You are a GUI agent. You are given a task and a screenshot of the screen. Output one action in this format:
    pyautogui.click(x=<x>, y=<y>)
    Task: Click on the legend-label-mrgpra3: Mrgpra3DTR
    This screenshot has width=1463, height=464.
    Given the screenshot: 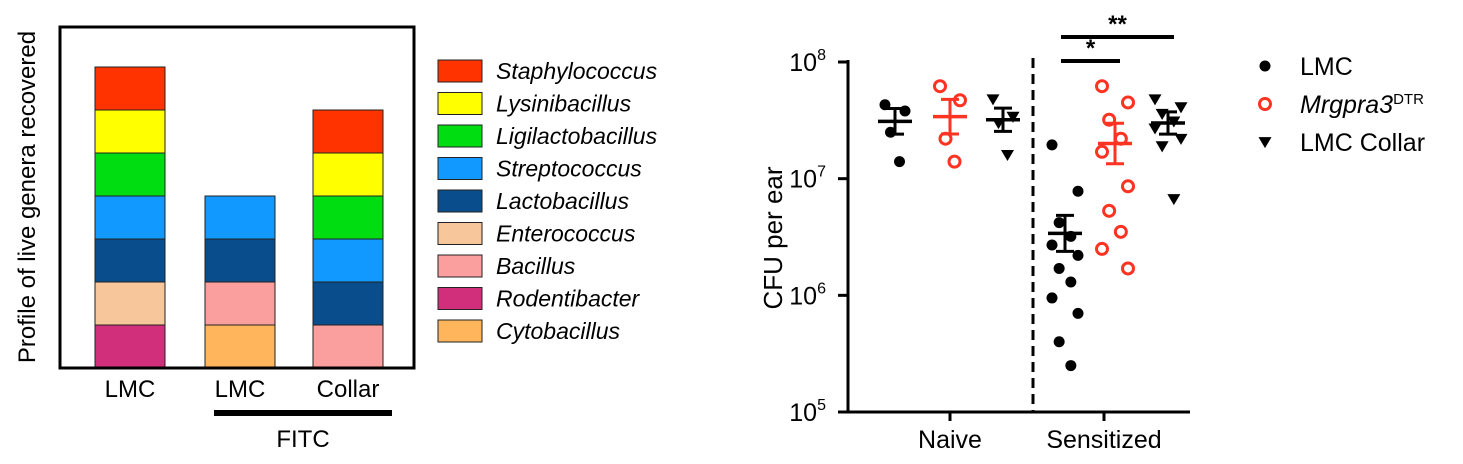 What is the action you would take?
    pyautogui.click(x=1362, y=105)
    